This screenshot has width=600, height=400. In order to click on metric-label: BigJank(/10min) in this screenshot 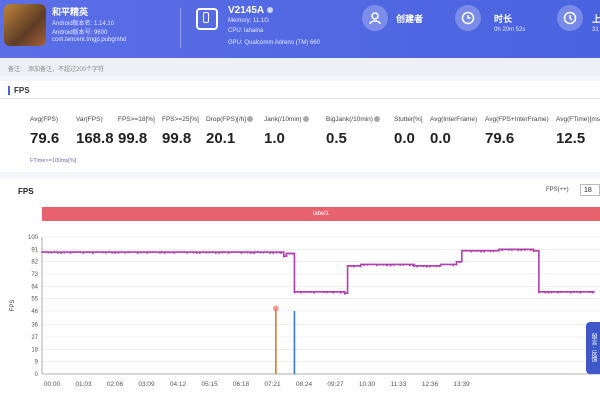, I will do `click(353, 119)`.